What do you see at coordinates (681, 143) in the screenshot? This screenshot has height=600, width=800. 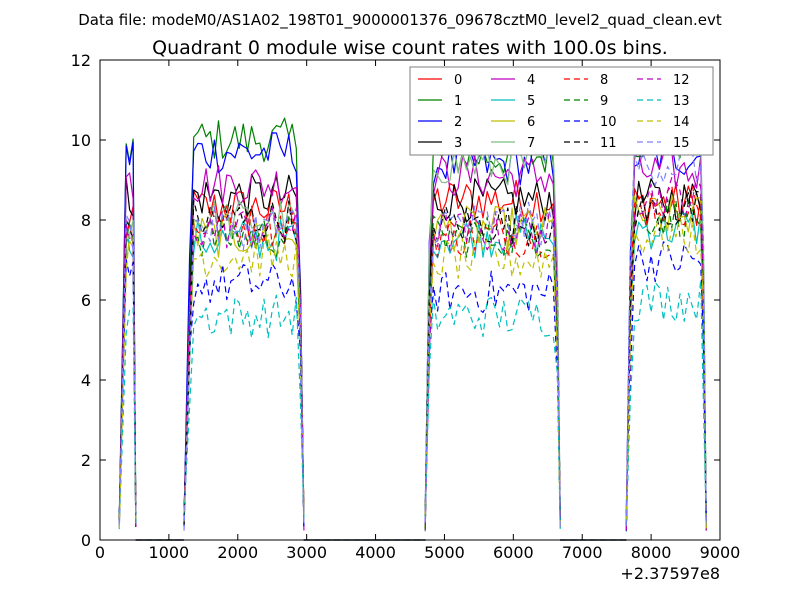 I see `legend-label: 15` at bounding box center [681, 143].